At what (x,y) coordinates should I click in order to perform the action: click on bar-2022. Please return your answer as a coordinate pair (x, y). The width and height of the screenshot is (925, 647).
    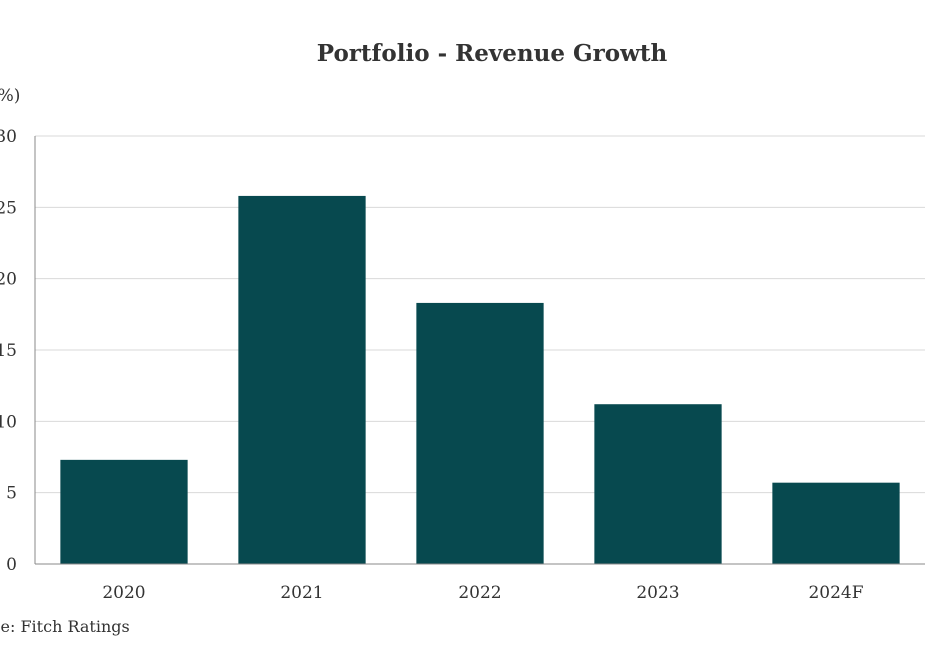
    Looking at the image, I should click on (480, 433).